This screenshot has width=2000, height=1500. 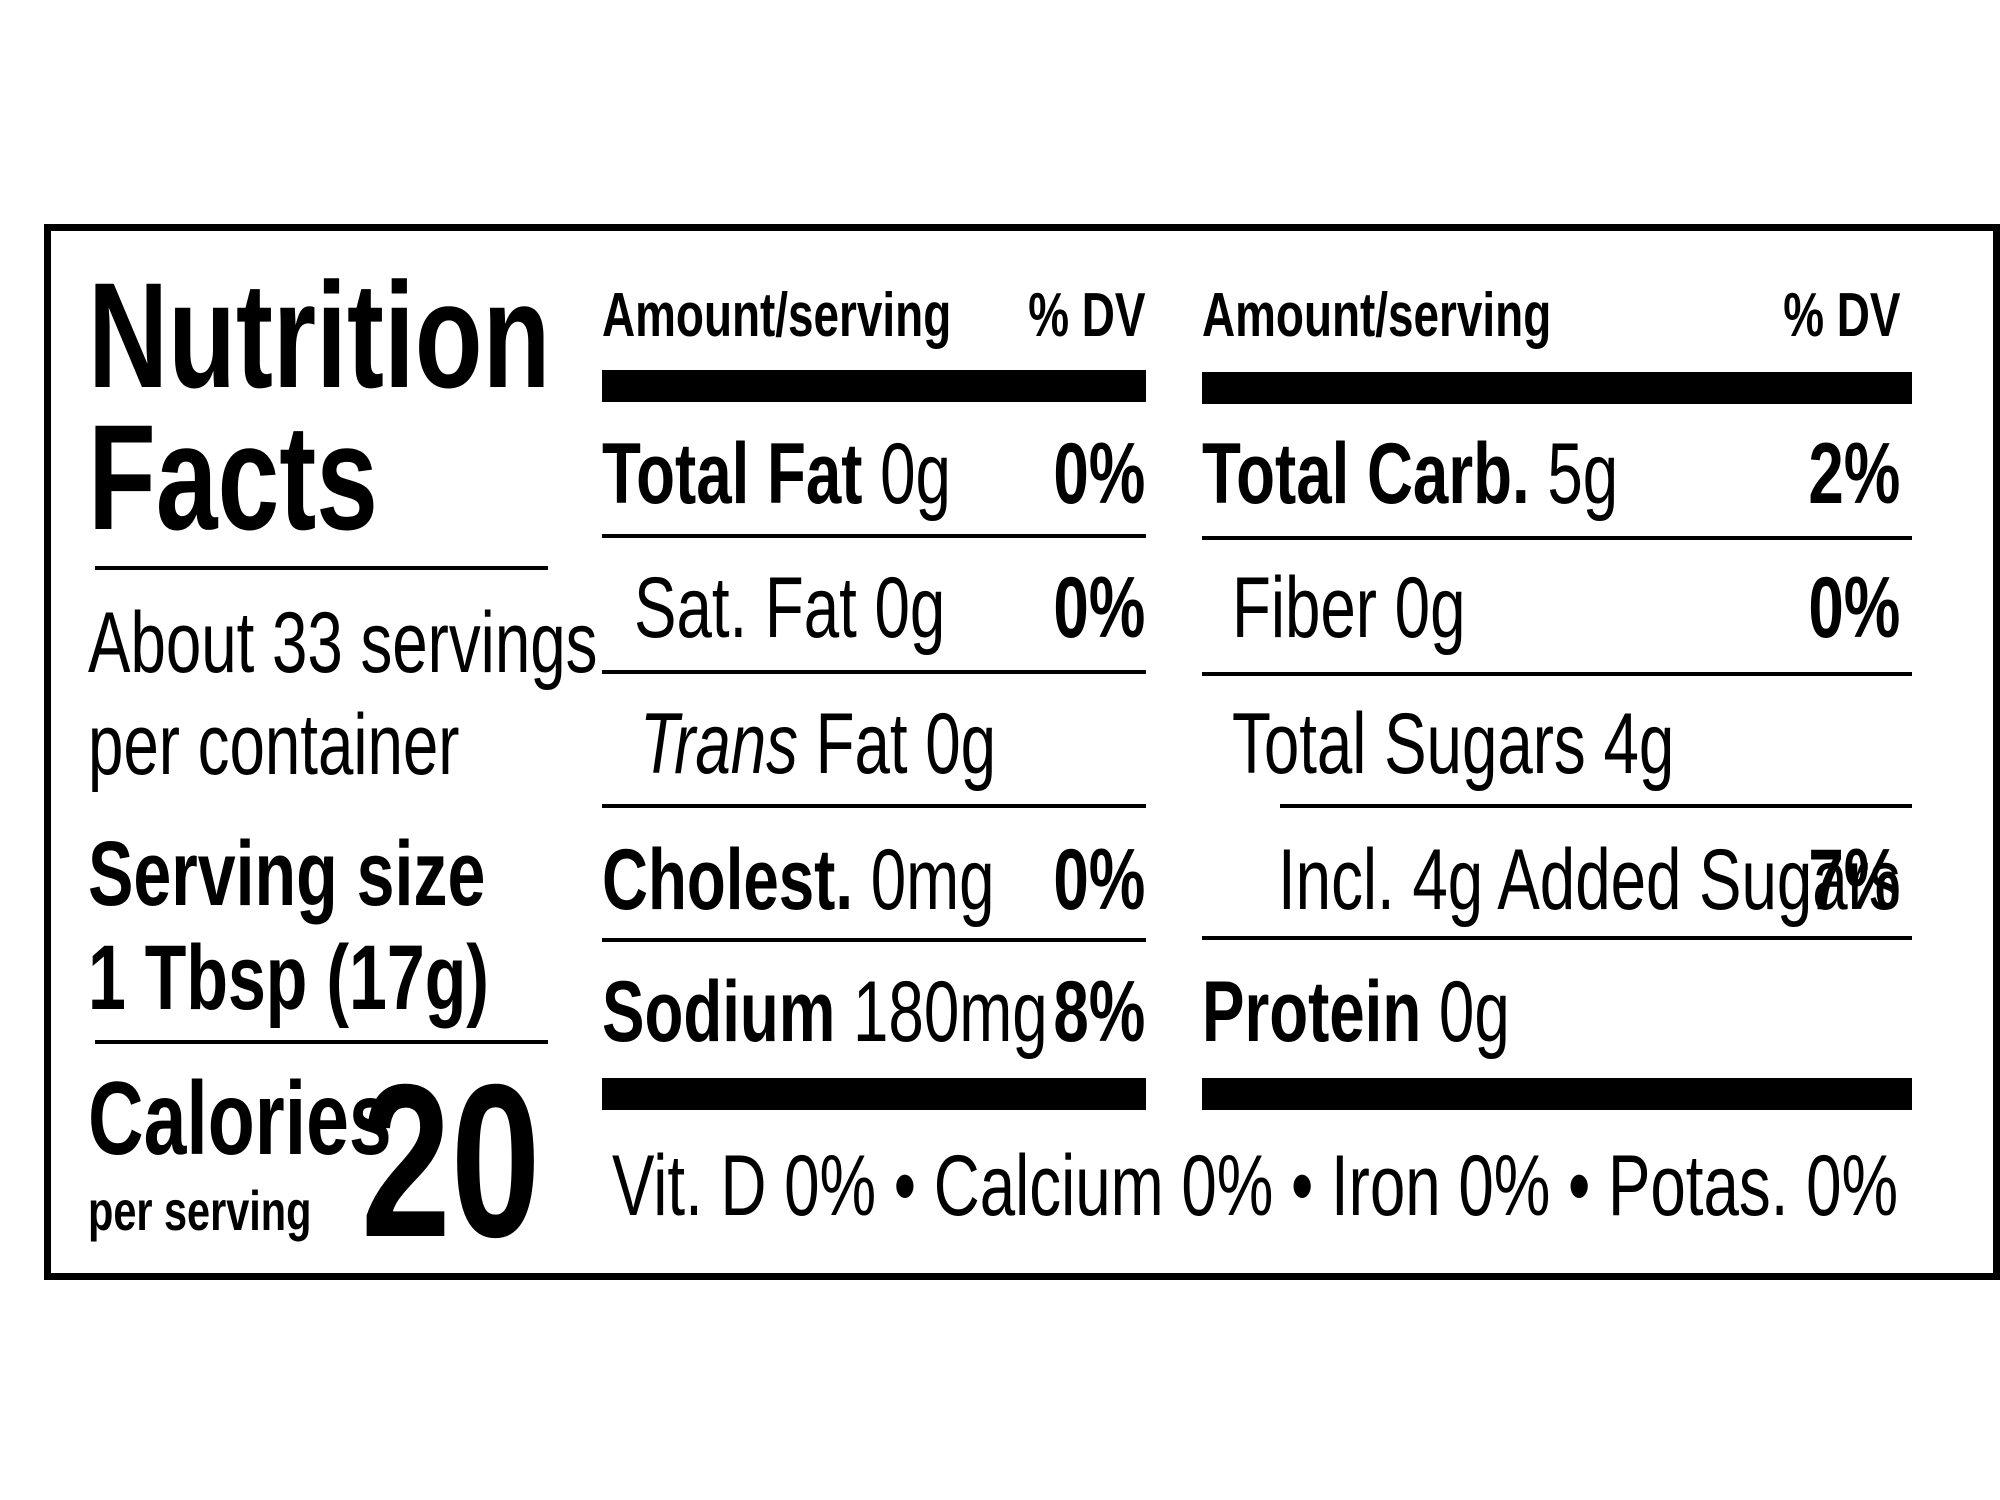 What do you see at coordinates (790, 608) in the screenshot?
I see `nutrient-sat-fat: Sat. Fat 0g` at bounding box center [790, 608].